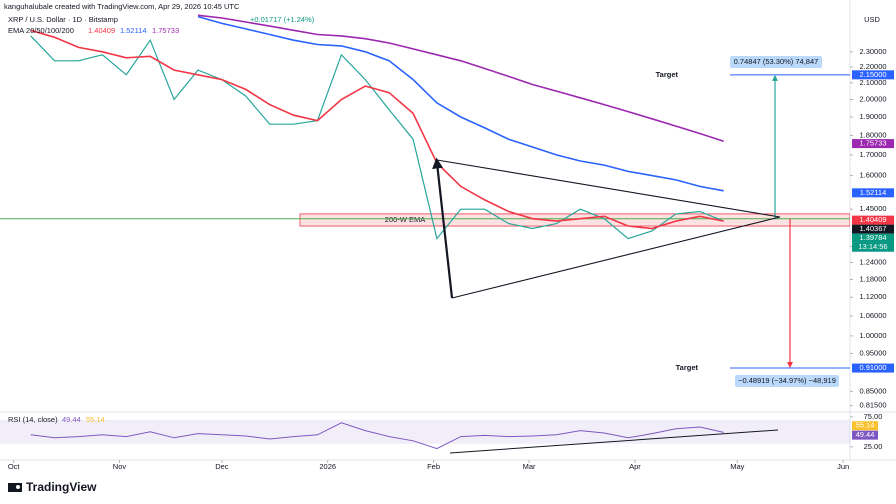 The image size is (896, 504). What do you see at coordinates (608, 229) in the screenshot?
I see `triangle-pattern` at bounding box center [608, 229].